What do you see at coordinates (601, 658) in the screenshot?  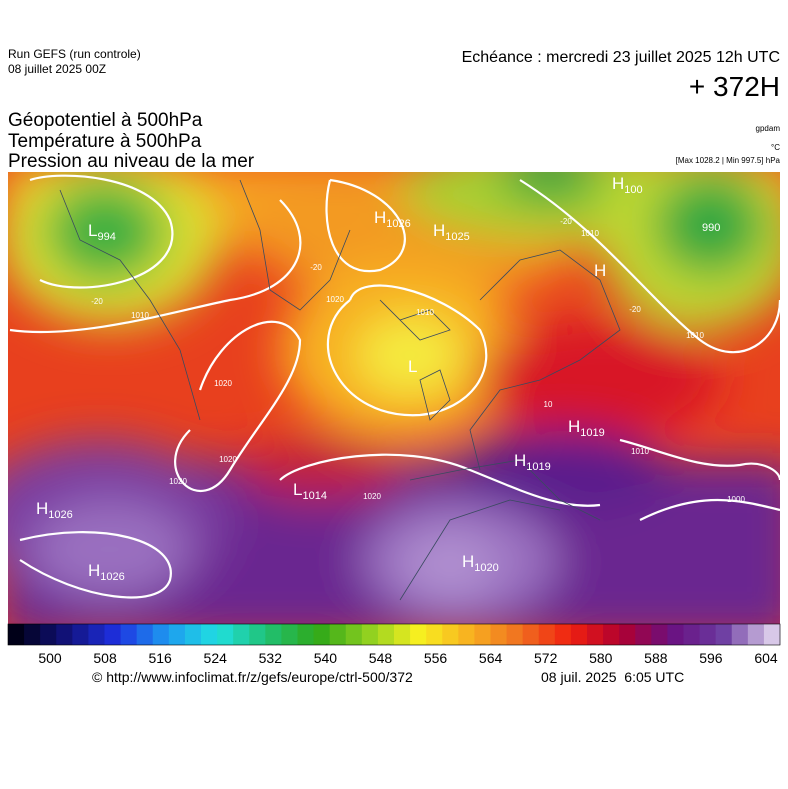 I see `colorbar-label: 580` at bounding box center [601, 658].